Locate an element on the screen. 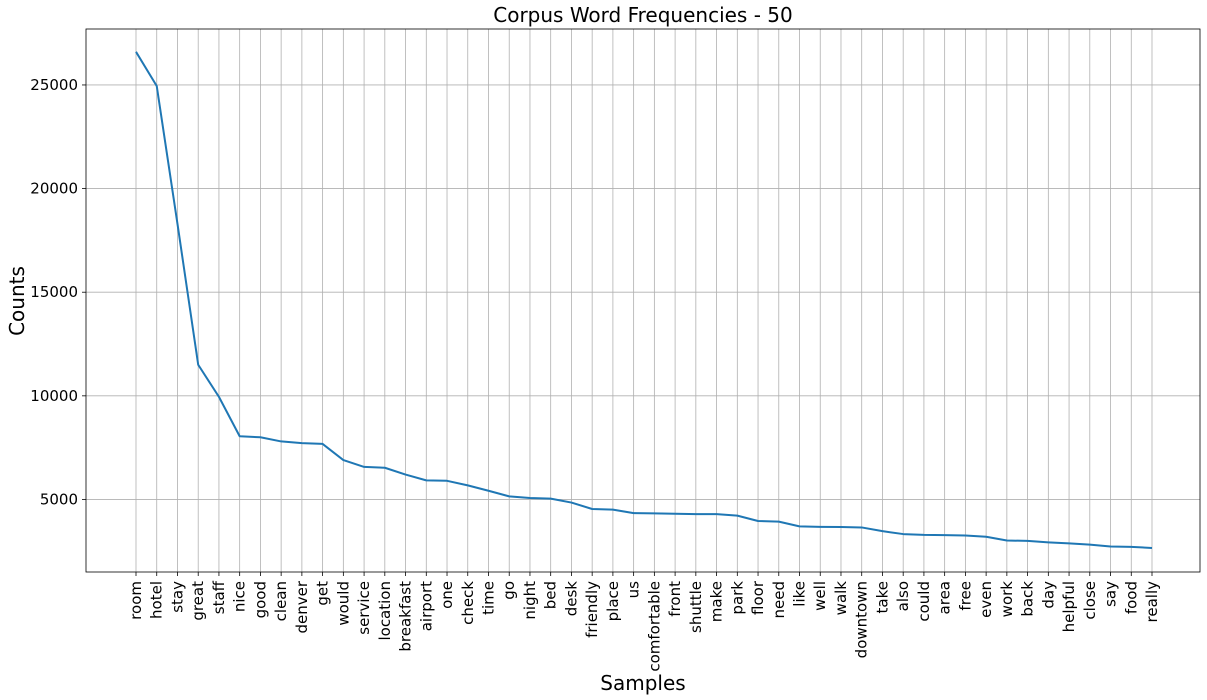  x-tick-label: free is located at coordinates (965, 596).